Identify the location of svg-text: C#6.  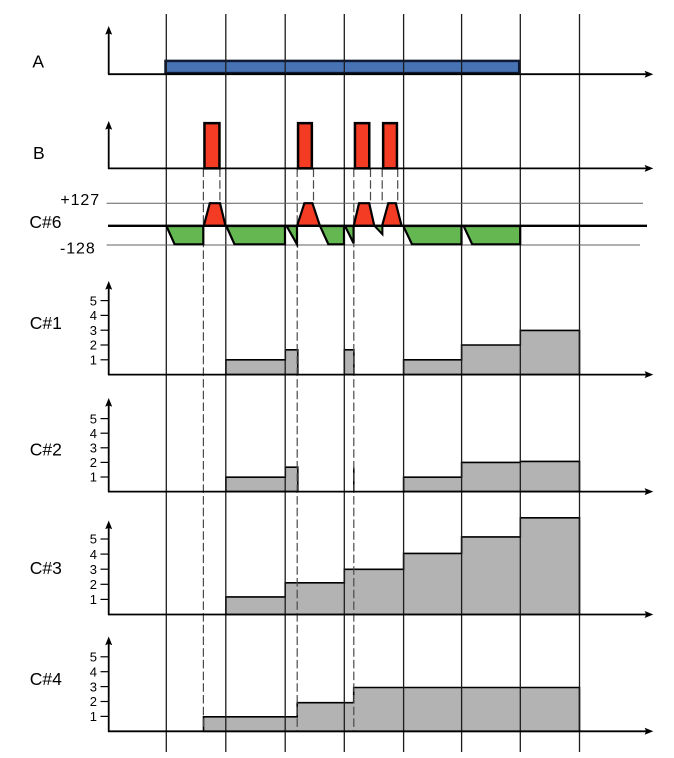
(45, 222).